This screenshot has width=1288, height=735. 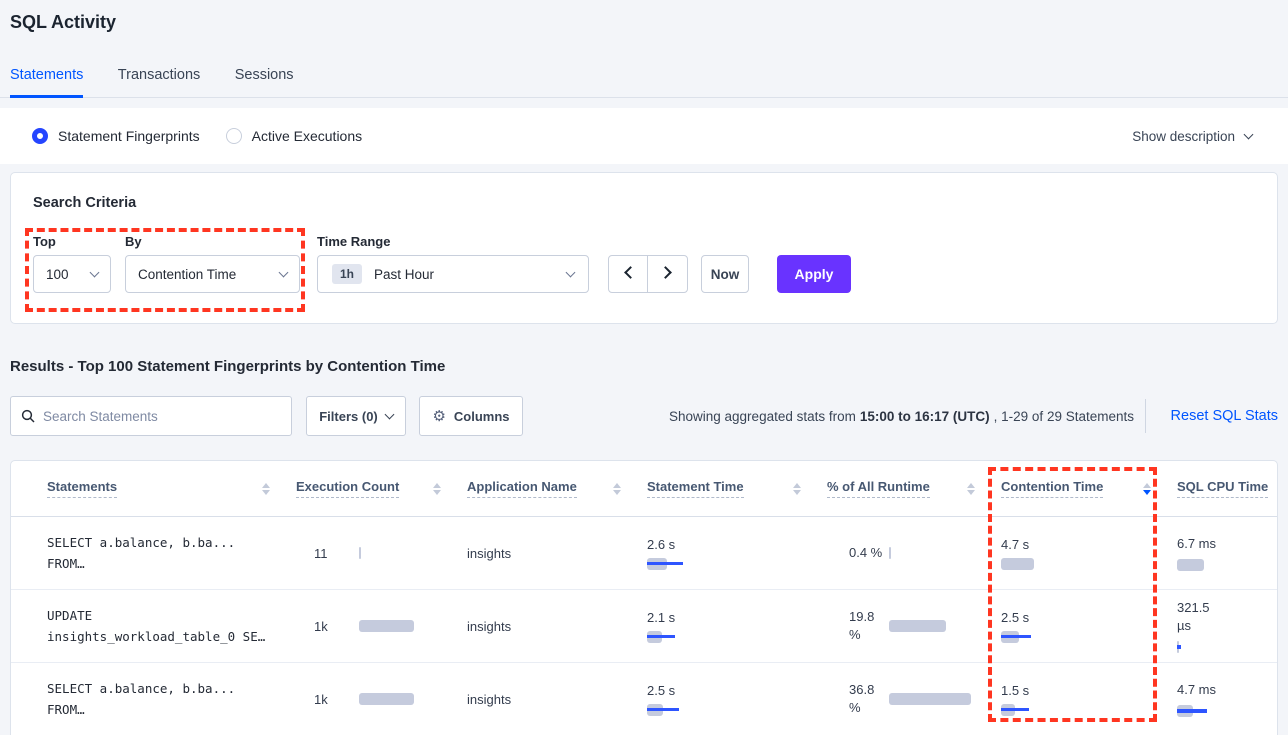 What do you see at coordinates (321, 553) in the screenshot?
I see `execution-count-value: 11` at bounding box center [321, 553].